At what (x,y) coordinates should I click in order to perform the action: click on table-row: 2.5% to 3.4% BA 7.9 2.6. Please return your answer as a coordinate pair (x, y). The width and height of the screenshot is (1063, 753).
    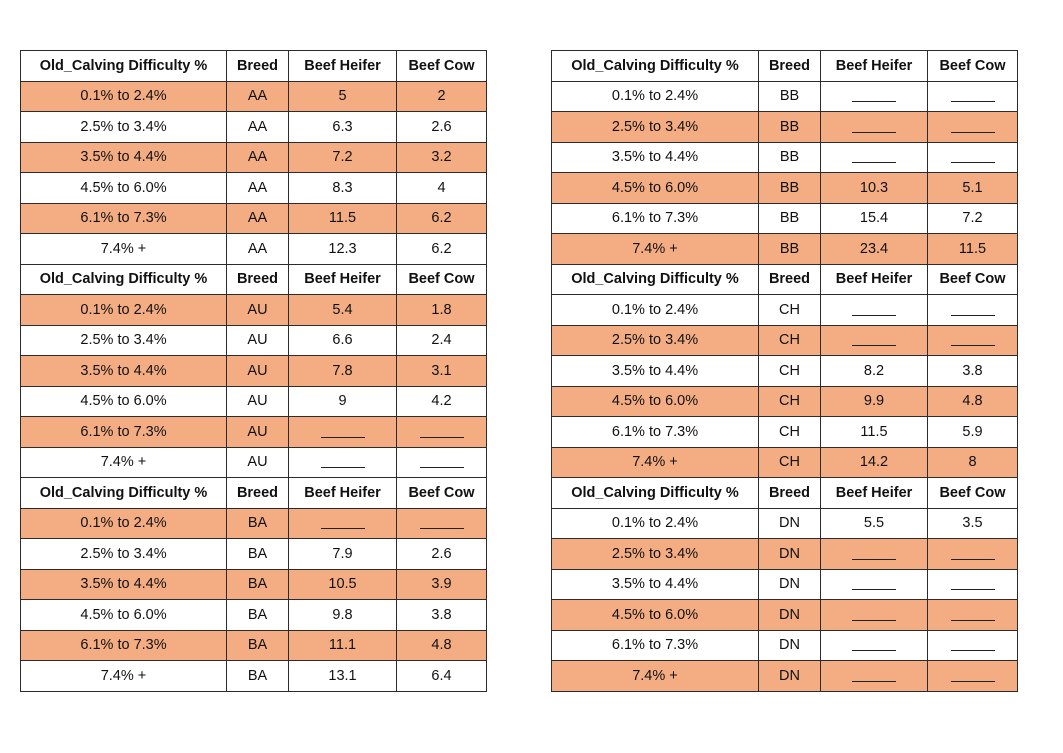
    Looking at the image, I should click on (253, 554).